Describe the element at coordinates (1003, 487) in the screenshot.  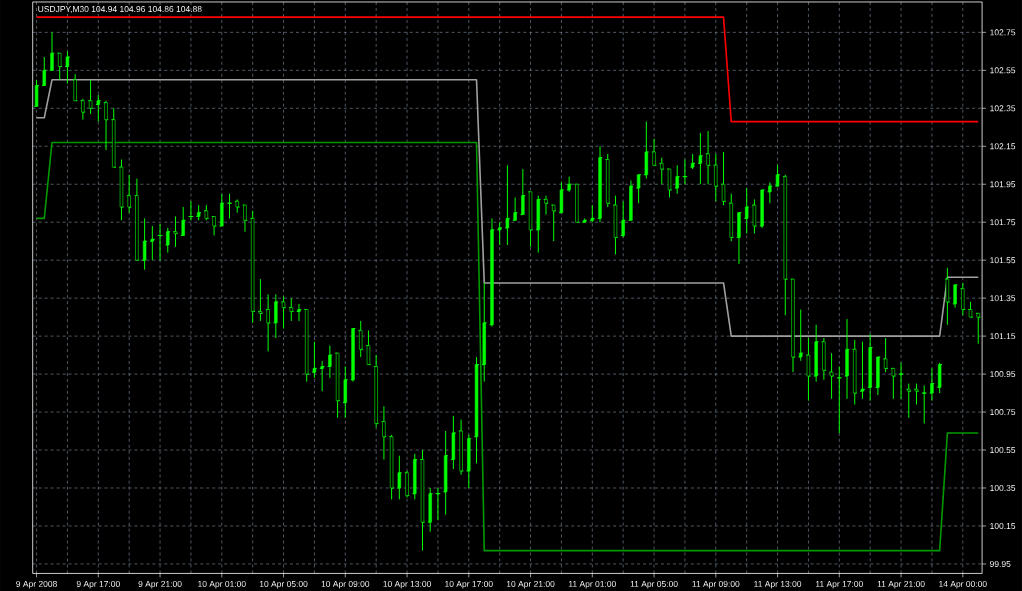
I see `y-tick-label: 100.35` at that location.